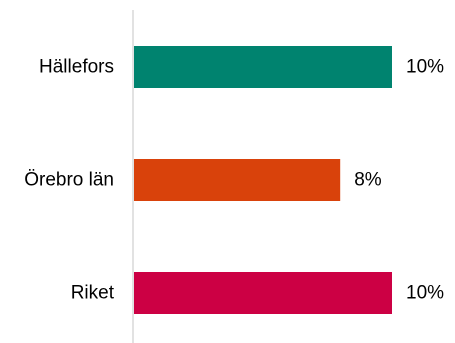 This screenshot has width=455, height=343. Describe the element at coordinates (76, 67) in the screenshot. I see `category-label-0: Hällefors` at that location.